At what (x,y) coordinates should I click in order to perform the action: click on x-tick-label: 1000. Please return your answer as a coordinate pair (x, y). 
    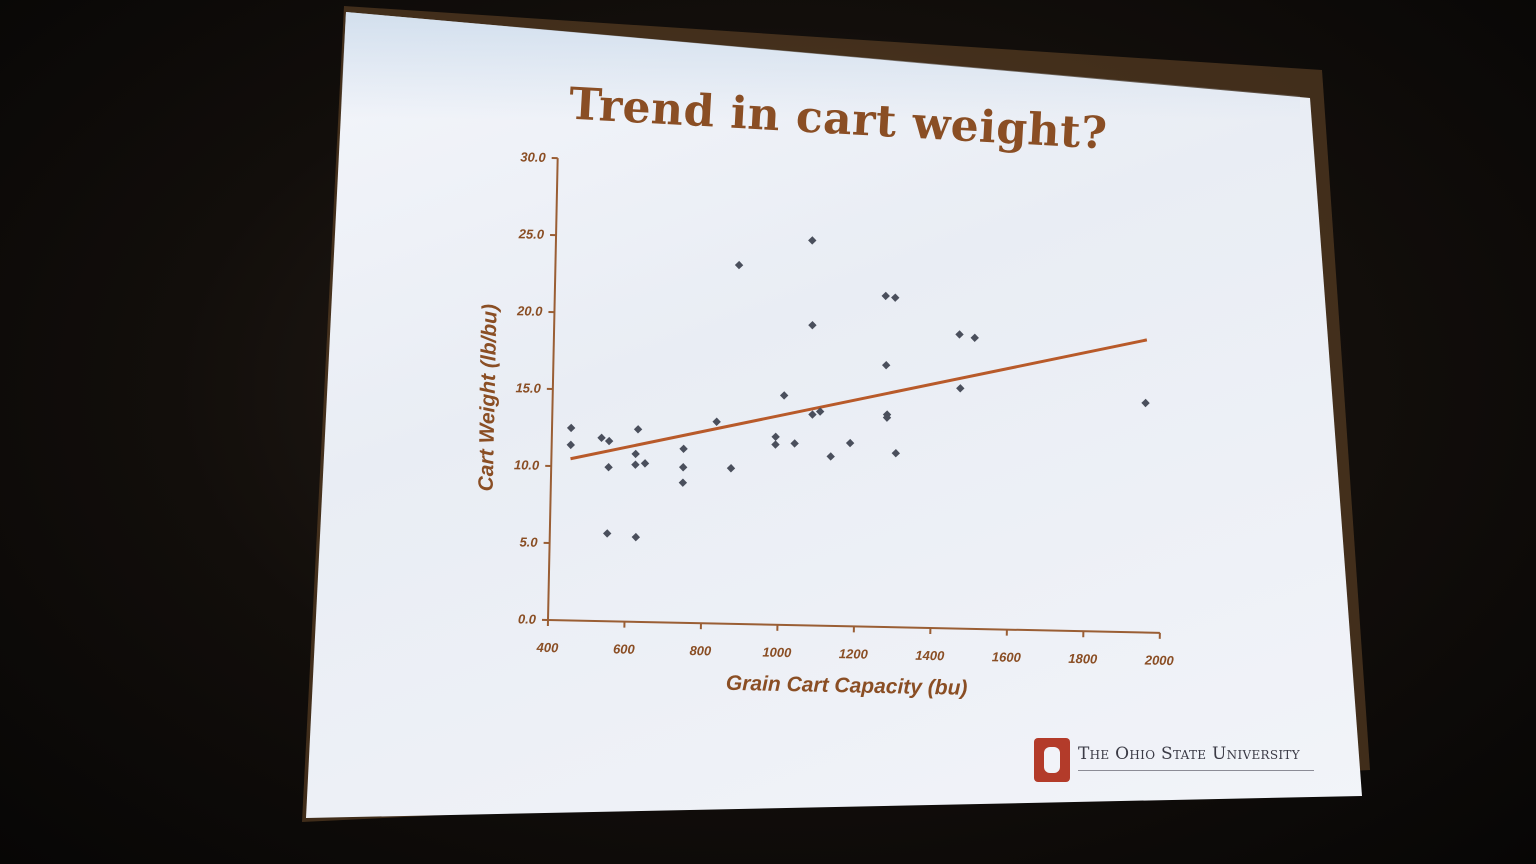
    Looking at the image, I should click on (777, 652).